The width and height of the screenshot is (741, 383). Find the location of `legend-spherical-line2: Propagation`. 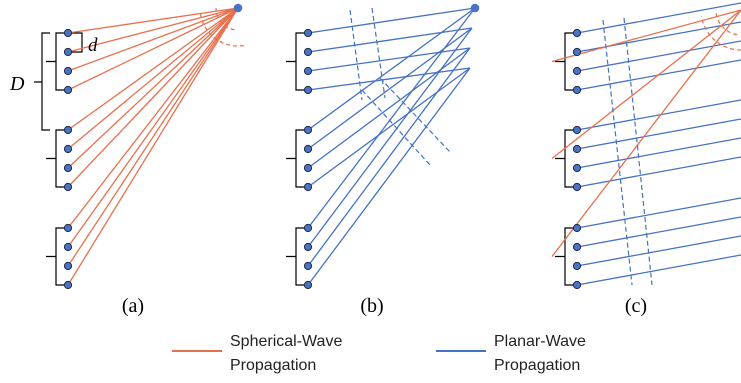

legend-spherical-line2: Propagation is located at coordinates (273, 365).